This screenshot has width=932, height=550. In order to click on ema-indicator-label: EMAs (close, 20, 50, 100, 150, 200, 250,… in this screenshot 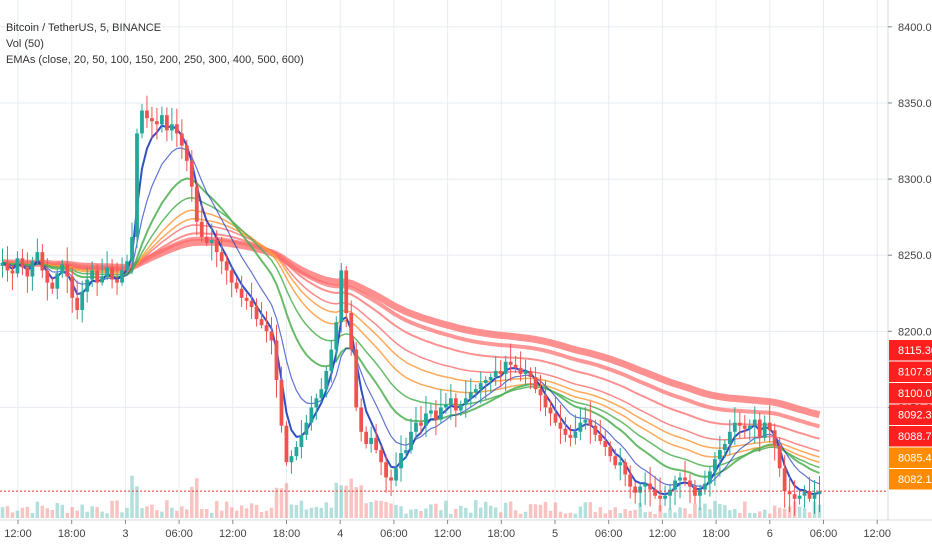, I will do `click(155, 60)`.